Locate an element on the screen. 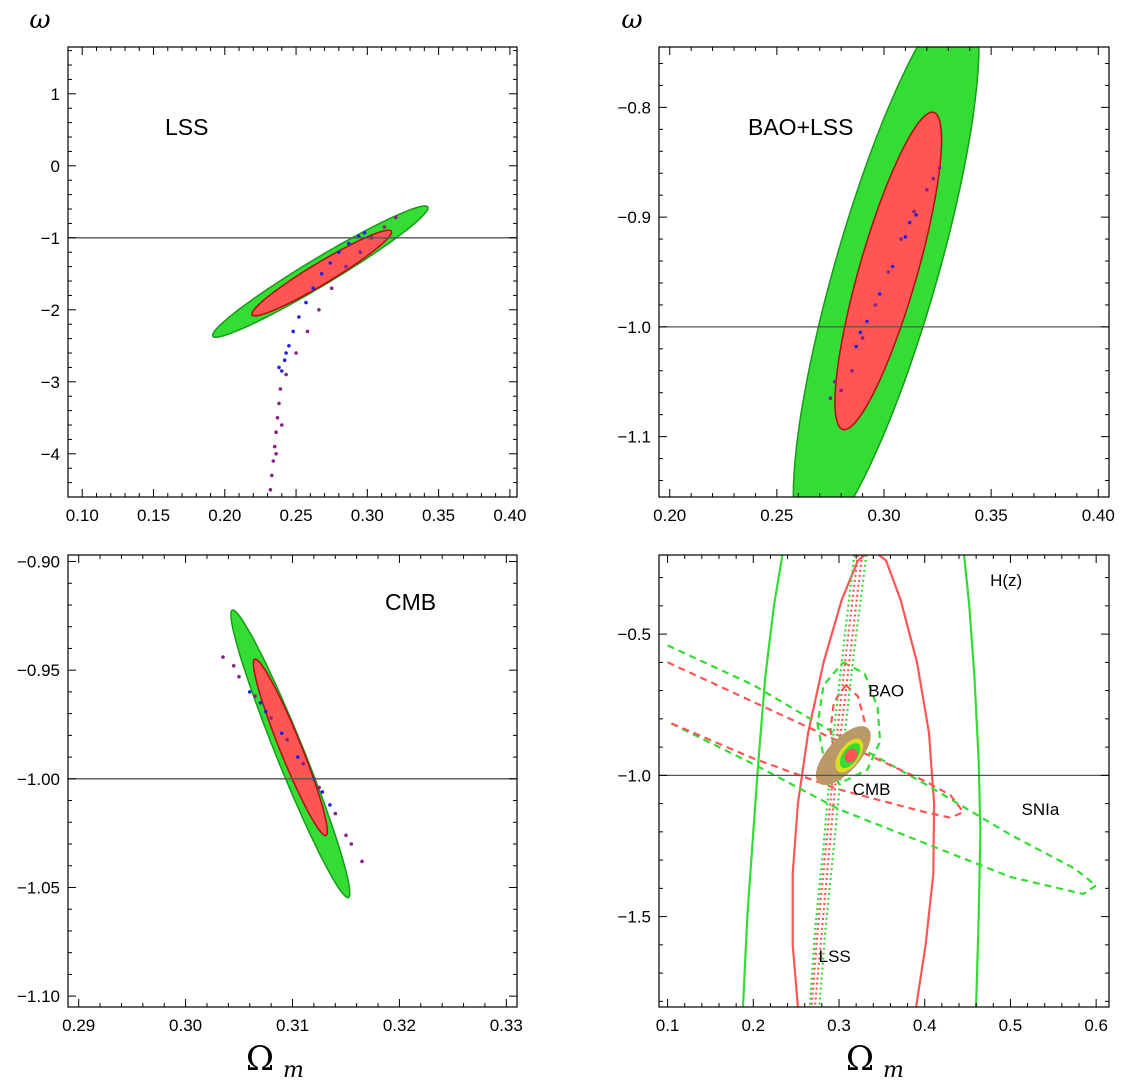 Image resolution: width=1126 pixels, height=1081 pixels. y-tick-label: −1 is located at coordinates (50, 238).